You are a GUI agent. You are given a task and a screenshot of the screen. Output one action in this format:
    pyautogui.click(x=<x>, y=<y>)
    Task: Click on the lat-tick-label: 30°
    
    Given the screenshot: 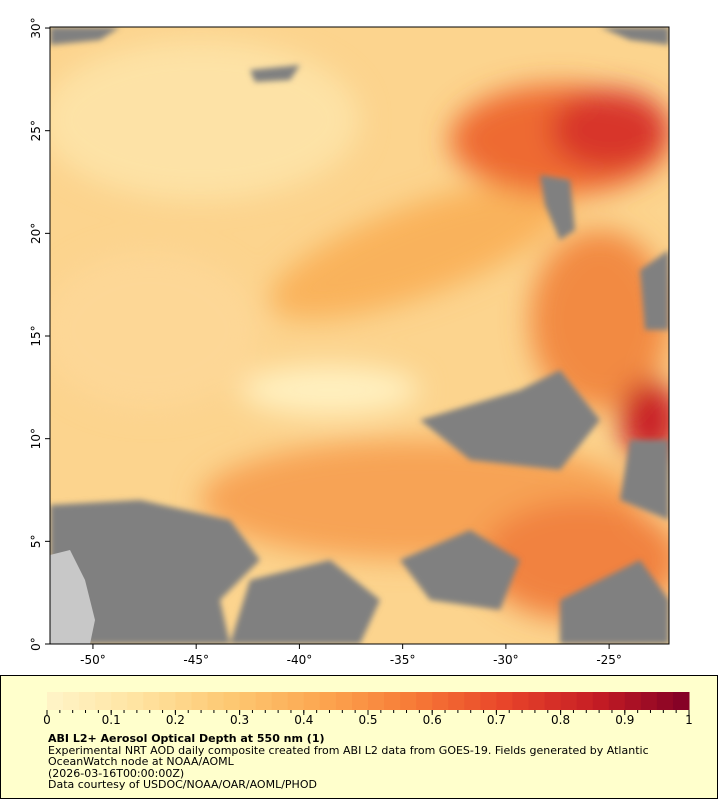 What is the action you would take?
    pyautogui.click(x=36, y=27)
    